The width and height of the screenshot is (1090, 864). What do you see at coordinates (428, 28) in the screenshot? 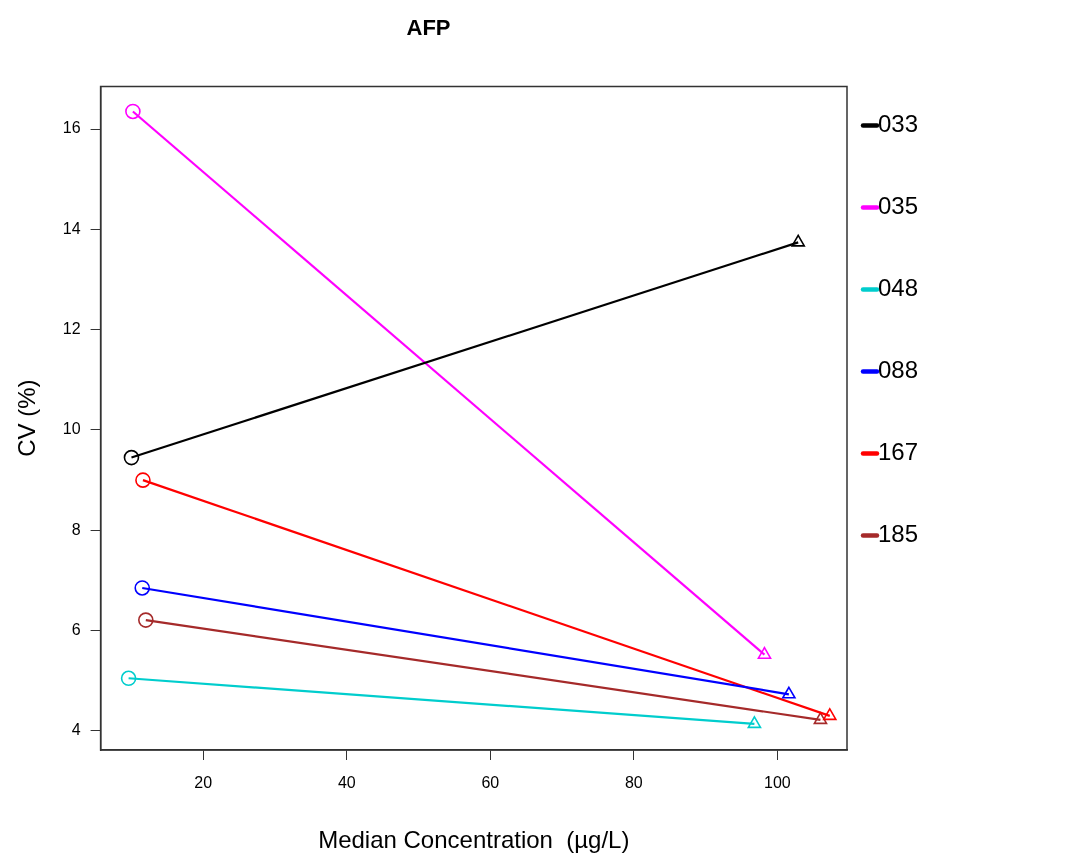
I see `chart-title: AFP` at bounding box center [428, 28].